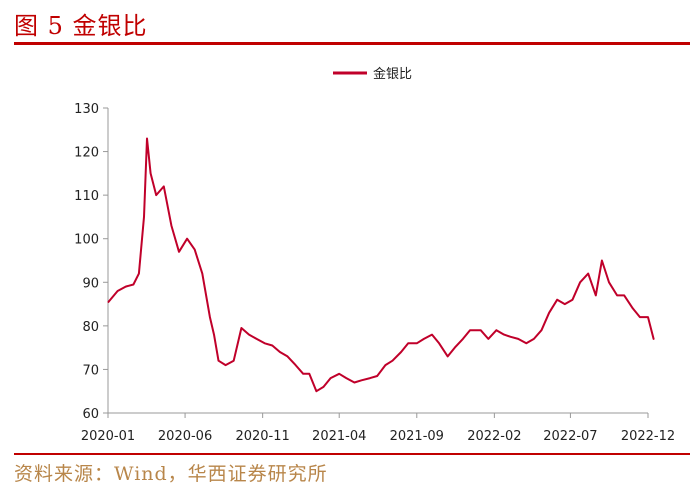 The height and width of the screenshot is (495, 697). I want to click on x-tick-label: 2022-07, so click(570, 436).